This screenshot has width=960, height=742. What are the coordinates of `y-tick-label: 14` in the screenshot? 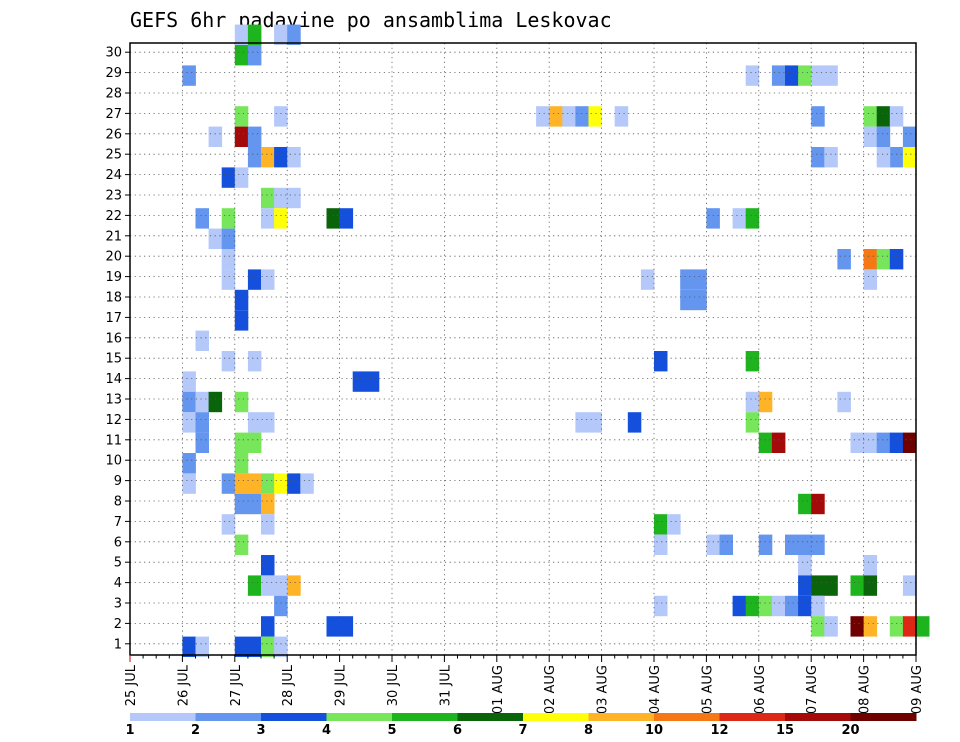 It's located at (113, 379).